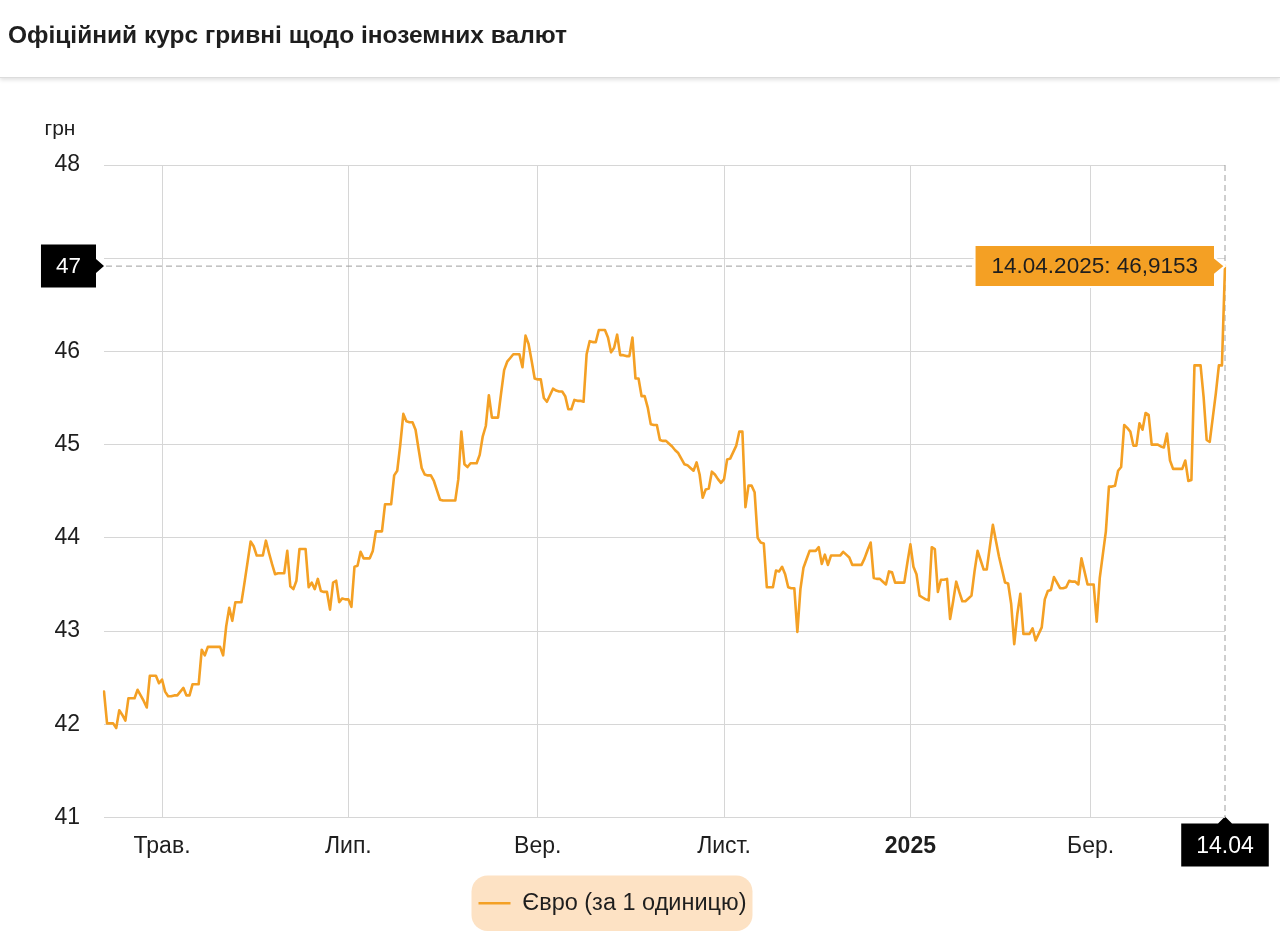 Image resolution: width=1280 pixels, height=931 pixels. Describe the element at coordinates (1091, 844) in the screenshot. I see `x-tick-label: Бер.` at that location.